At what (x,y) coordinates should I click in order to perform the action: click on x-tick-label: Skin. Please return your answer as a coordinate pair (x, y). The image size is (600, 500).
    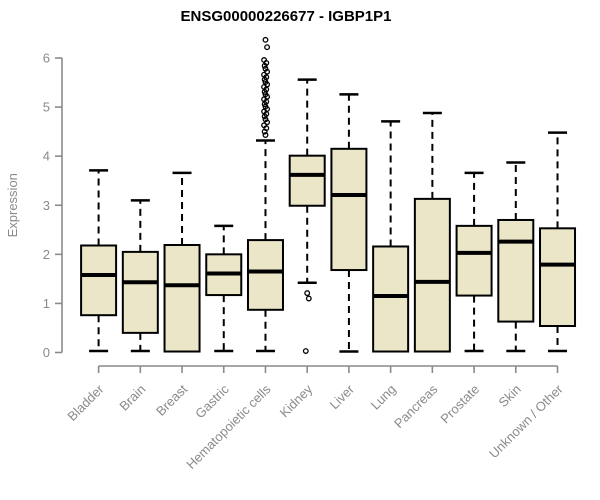
    Looking at the image, I should click on (509, 396).